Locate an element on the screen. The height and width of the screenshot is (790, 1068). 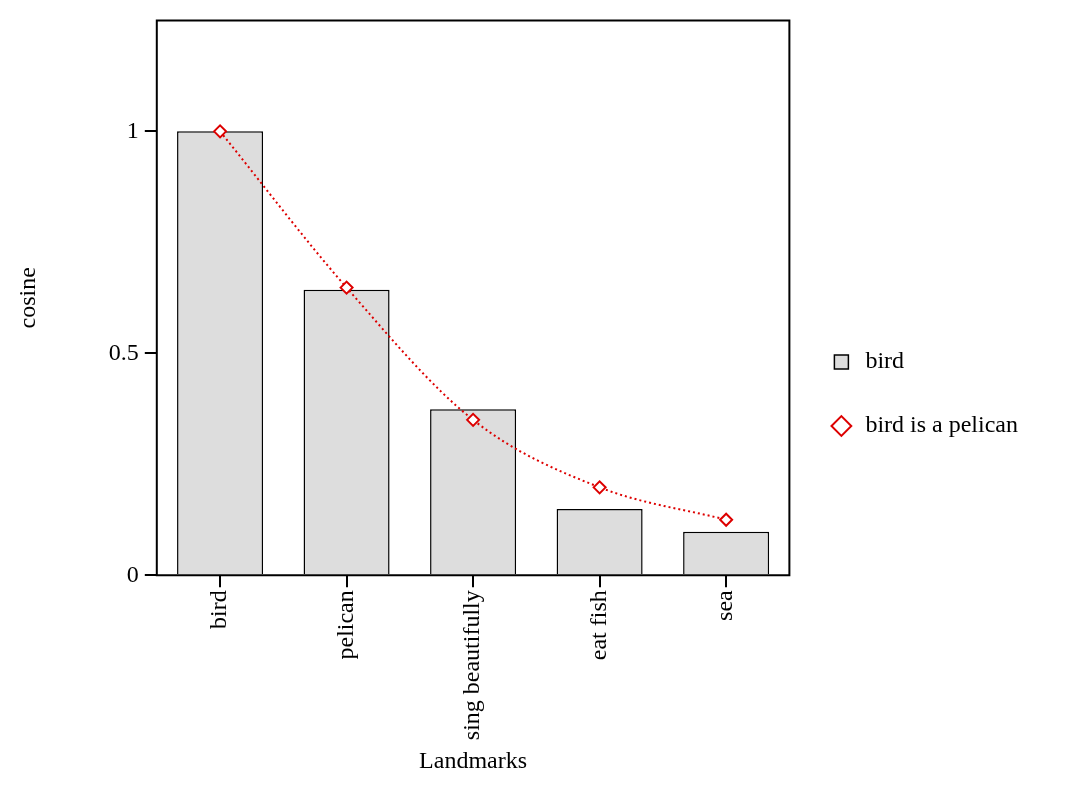
y-tick-label: 0.5 is located at coordinates (123, 351).